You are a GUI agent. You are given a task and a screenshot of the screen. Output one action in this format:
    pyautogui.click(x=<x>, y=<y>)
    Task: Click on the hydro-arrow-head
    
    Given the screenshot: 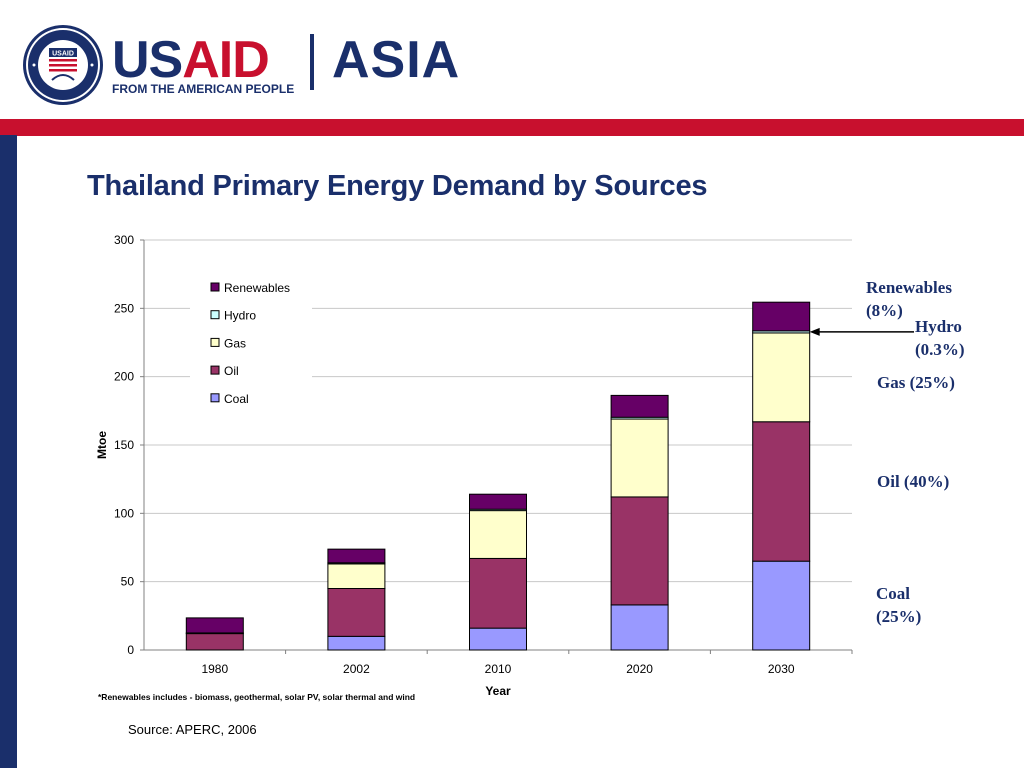 What is the action you would take?
    pyautogui.click(x=814, y=331)
    